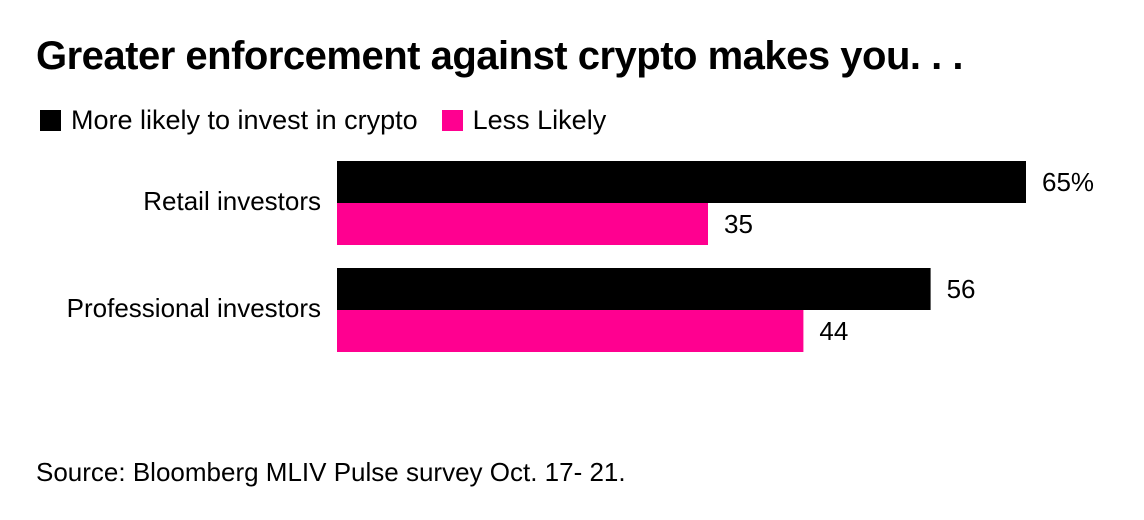  What do you see at coordinates (570, 331) in the screenshot?
I see `bar-professional-investors-less-likely` at bounding box center [570, 331].